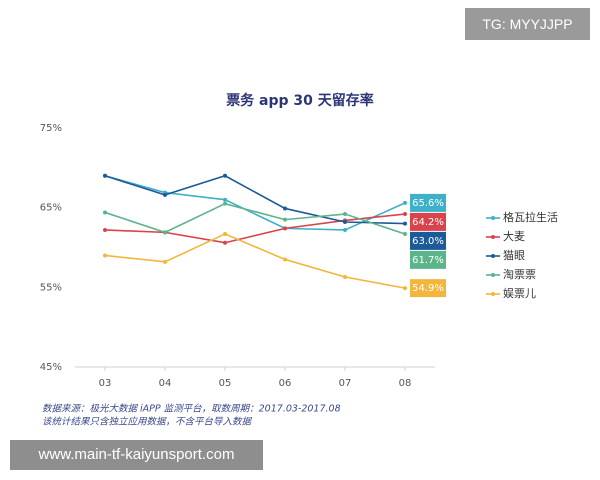 The width and height of the screenshot is (600, 480). What do you see at coordinates (51, 367) in the screenshot?
I see `y-tick-label: 45%` at bounding box center [51, 367].